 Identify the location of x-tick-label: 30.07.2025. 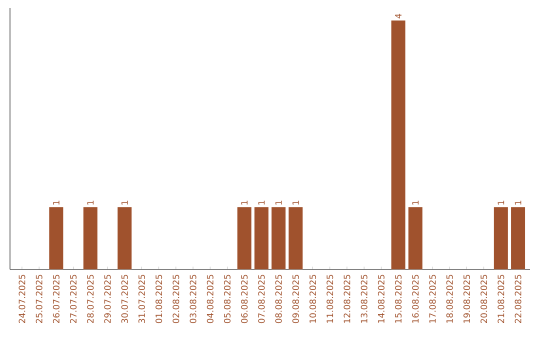
(124, 298).